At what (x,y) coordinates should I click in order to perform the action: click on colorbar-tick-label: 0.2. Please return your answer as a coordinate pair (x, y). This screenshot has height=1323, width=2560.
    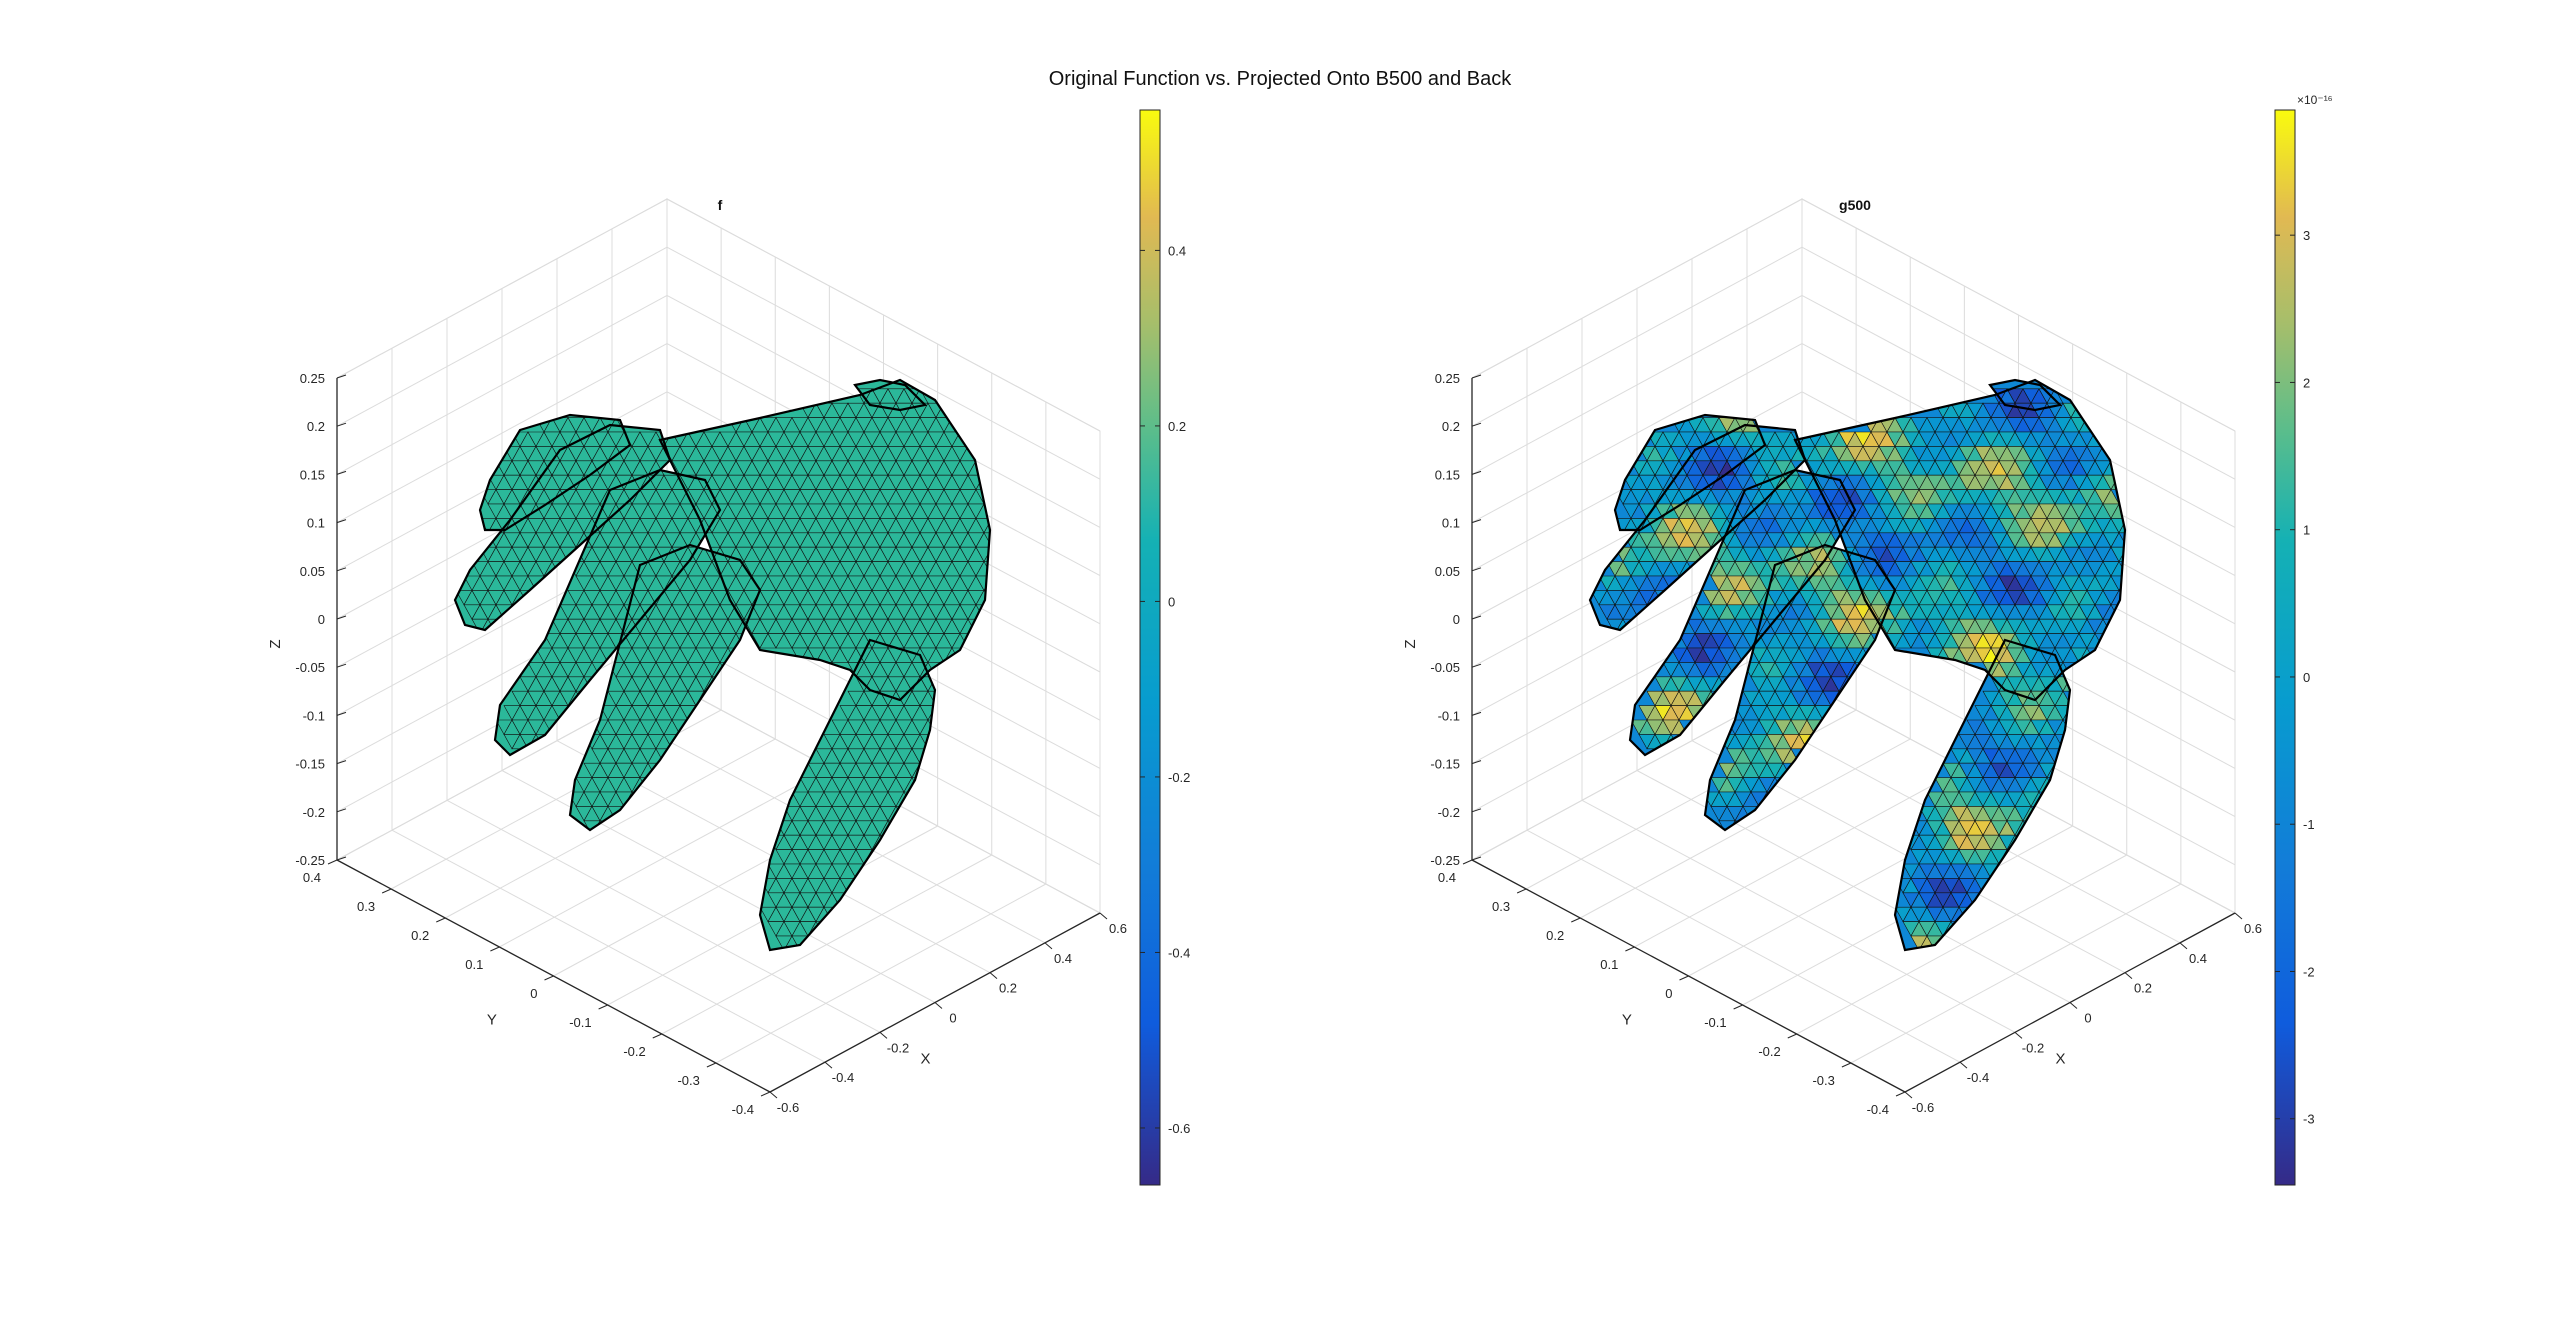
    Looking at the image, I should click on (1177, 426).